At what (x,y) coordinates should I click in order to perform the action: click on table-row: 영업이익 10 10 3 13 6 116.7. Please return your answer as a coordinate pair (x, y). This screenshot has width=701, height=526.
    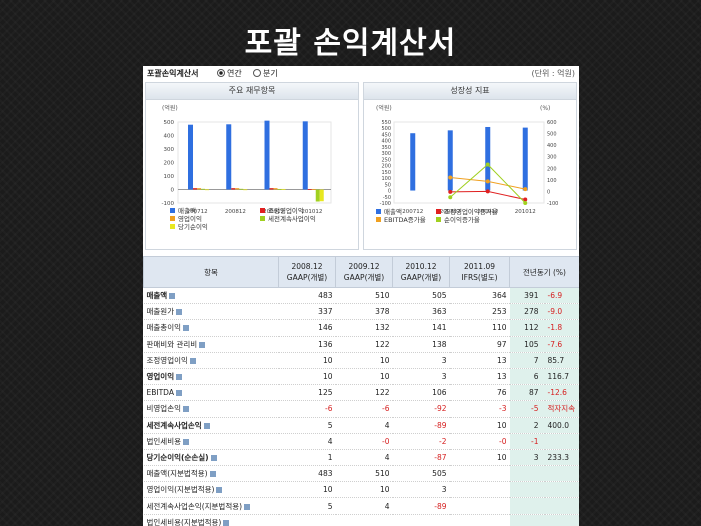
    Looking at the image, I should click on (361, 377).